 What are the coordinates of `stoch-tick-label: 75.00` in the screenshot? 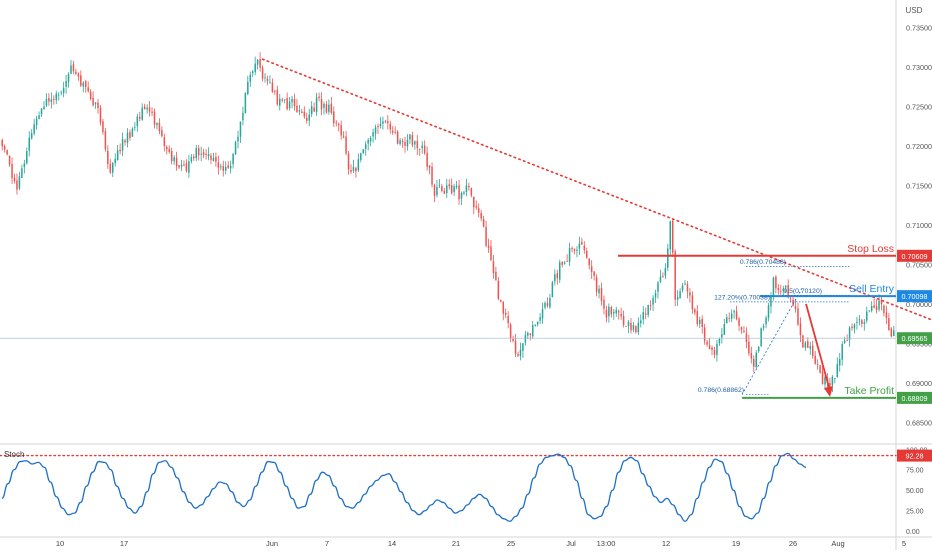 It's located at (915, 471).